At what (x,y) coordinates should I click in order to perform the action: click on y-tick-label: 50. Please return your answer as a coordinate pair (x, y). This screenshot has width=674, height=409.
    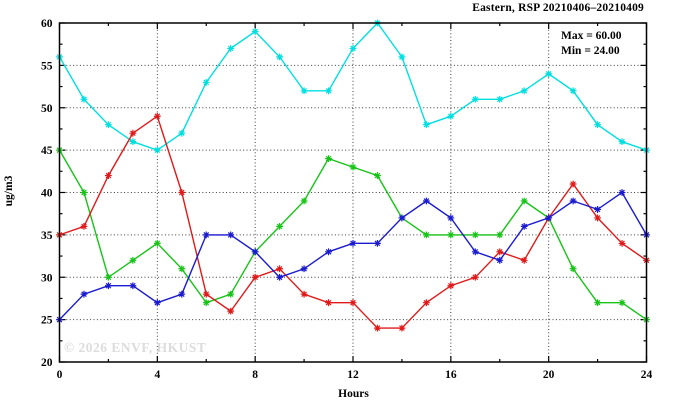
    Looking at the image, I should click on (47, 109).